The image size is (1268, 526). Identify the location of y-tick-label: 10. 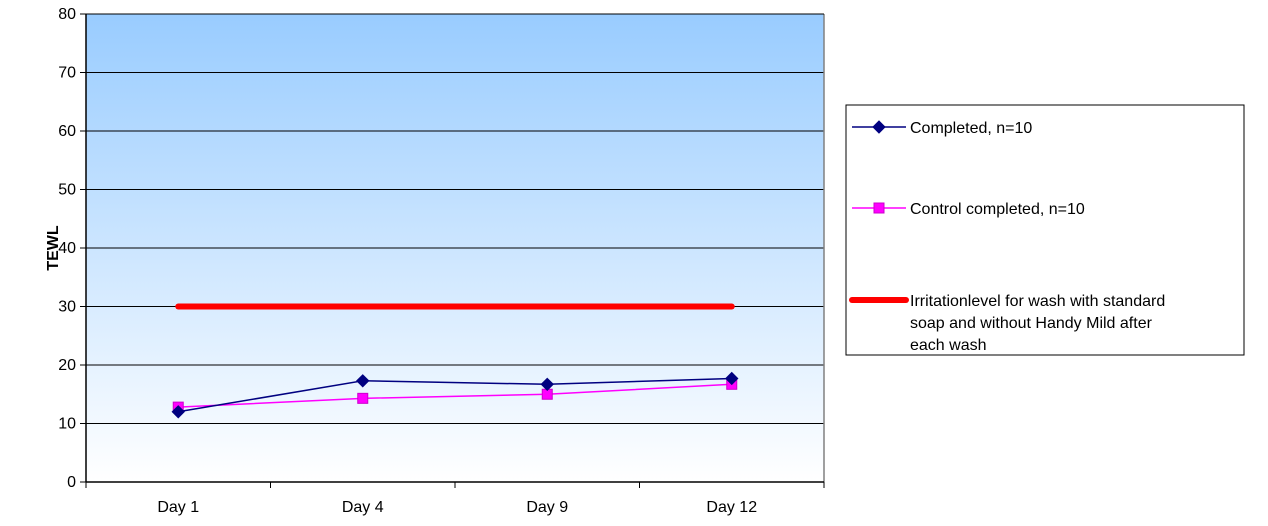
(67, 424).